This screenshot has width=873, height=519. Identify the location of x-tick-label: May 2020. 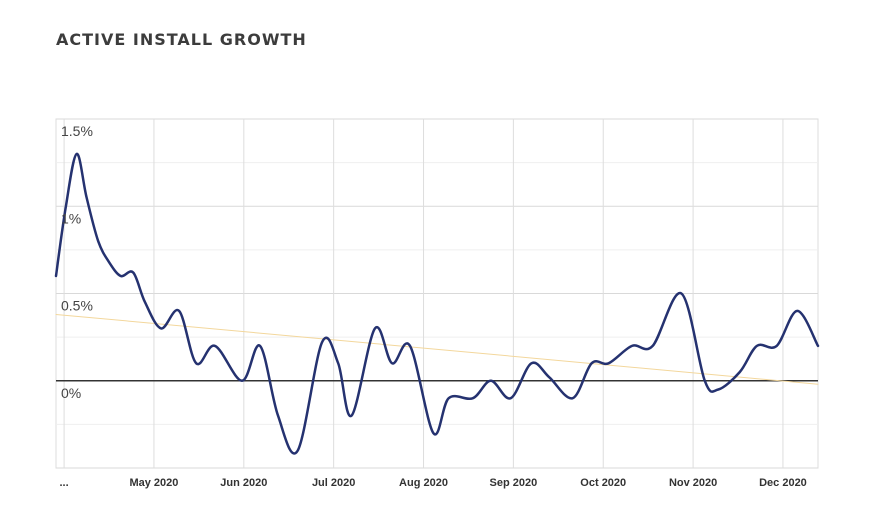
(153, 483).